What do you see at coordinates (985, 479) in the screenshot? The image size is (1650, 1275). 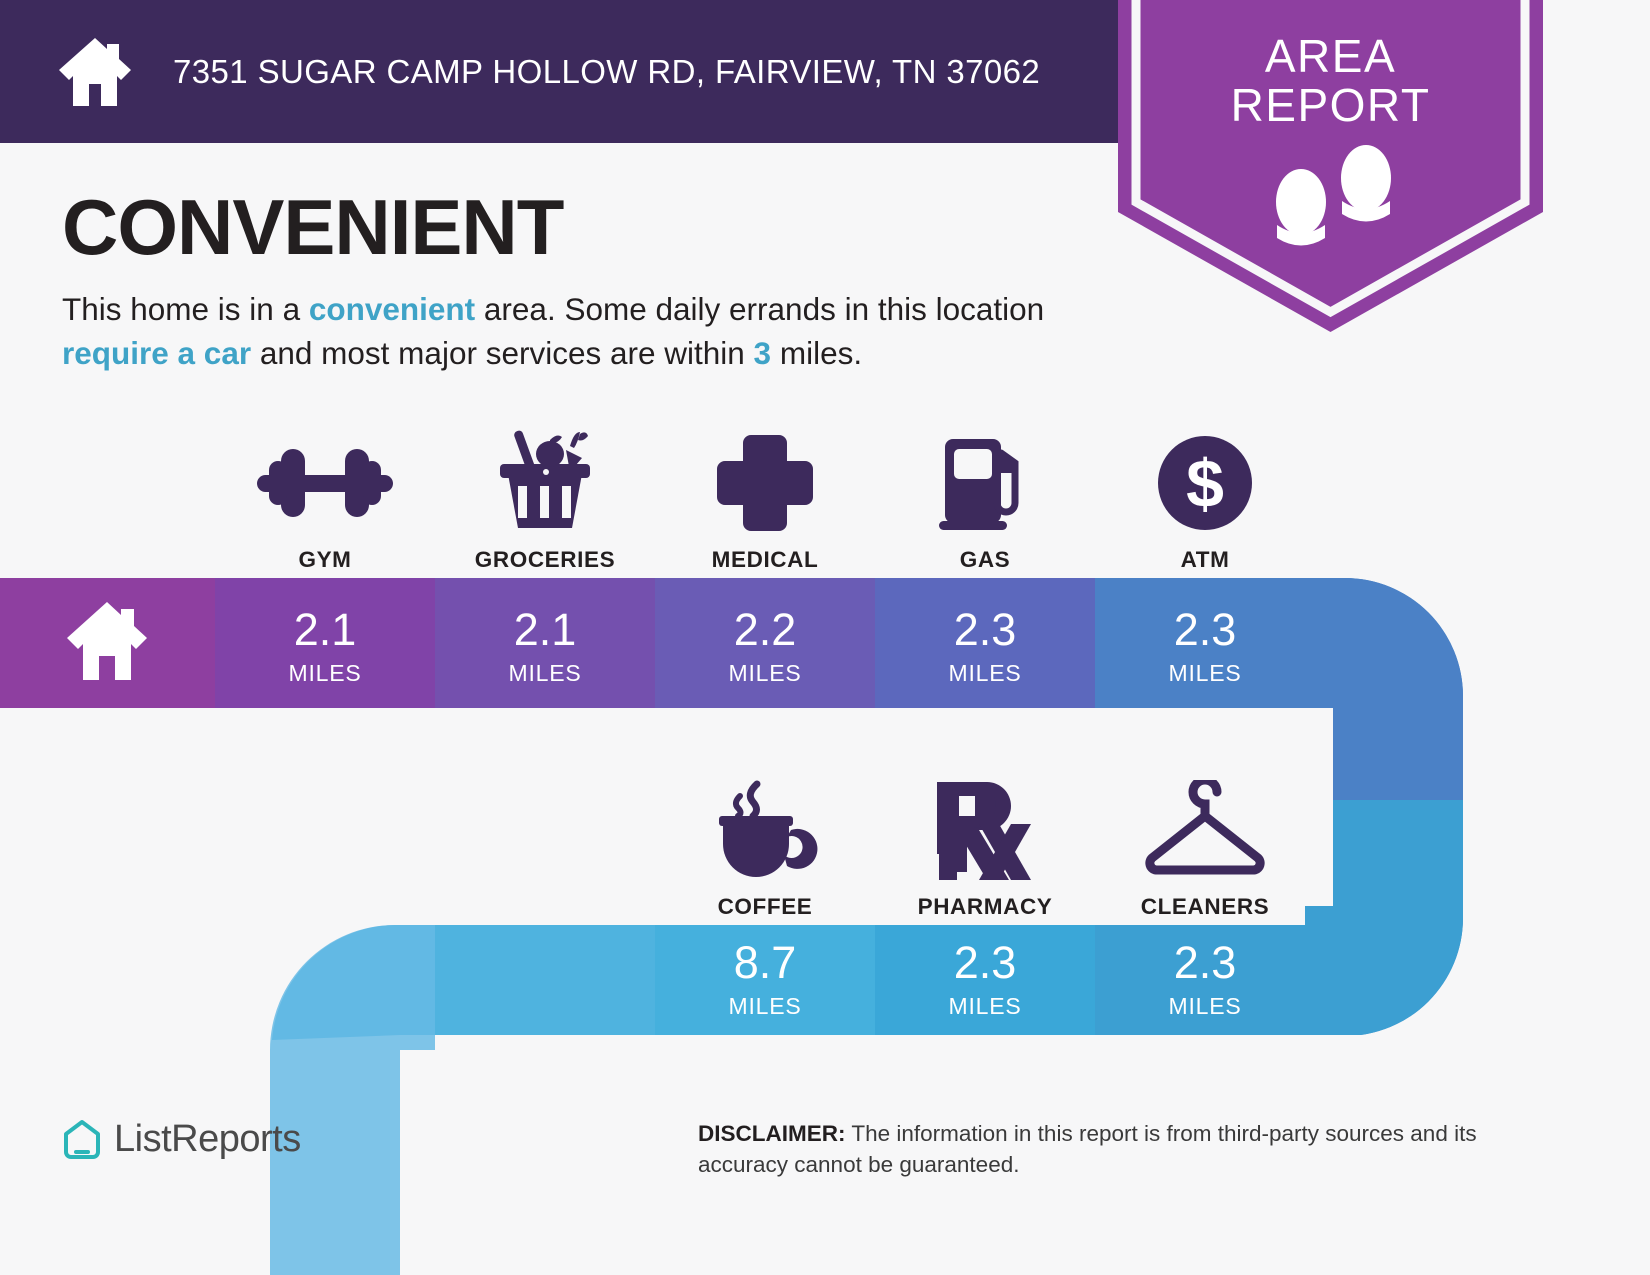 I see `gas-pump-icon` at bounding box center [985, 479].